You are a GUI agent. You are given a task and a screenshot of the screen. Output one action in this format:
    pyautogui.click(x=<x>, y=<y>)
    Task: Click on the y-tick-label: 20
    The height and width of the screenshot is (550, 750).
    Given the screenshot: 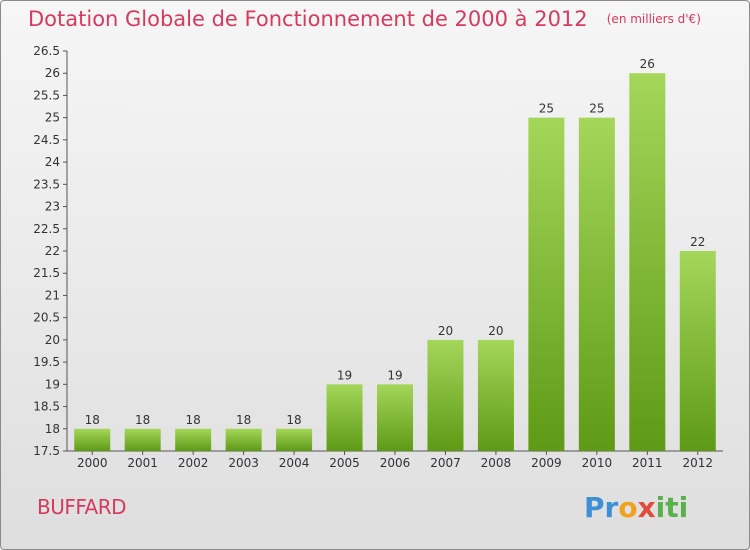 What is the action you would take?
    pyautogui.click(x=52, y=340)
    